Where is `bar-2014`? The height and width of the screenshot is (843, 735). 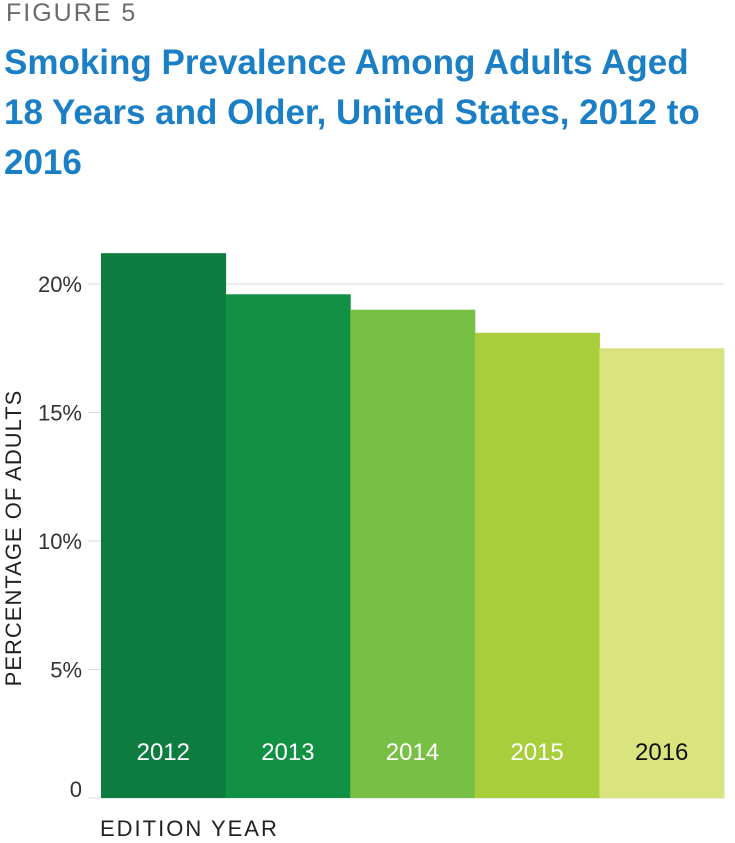 bar-2014 is located at coordinates (413, 553).